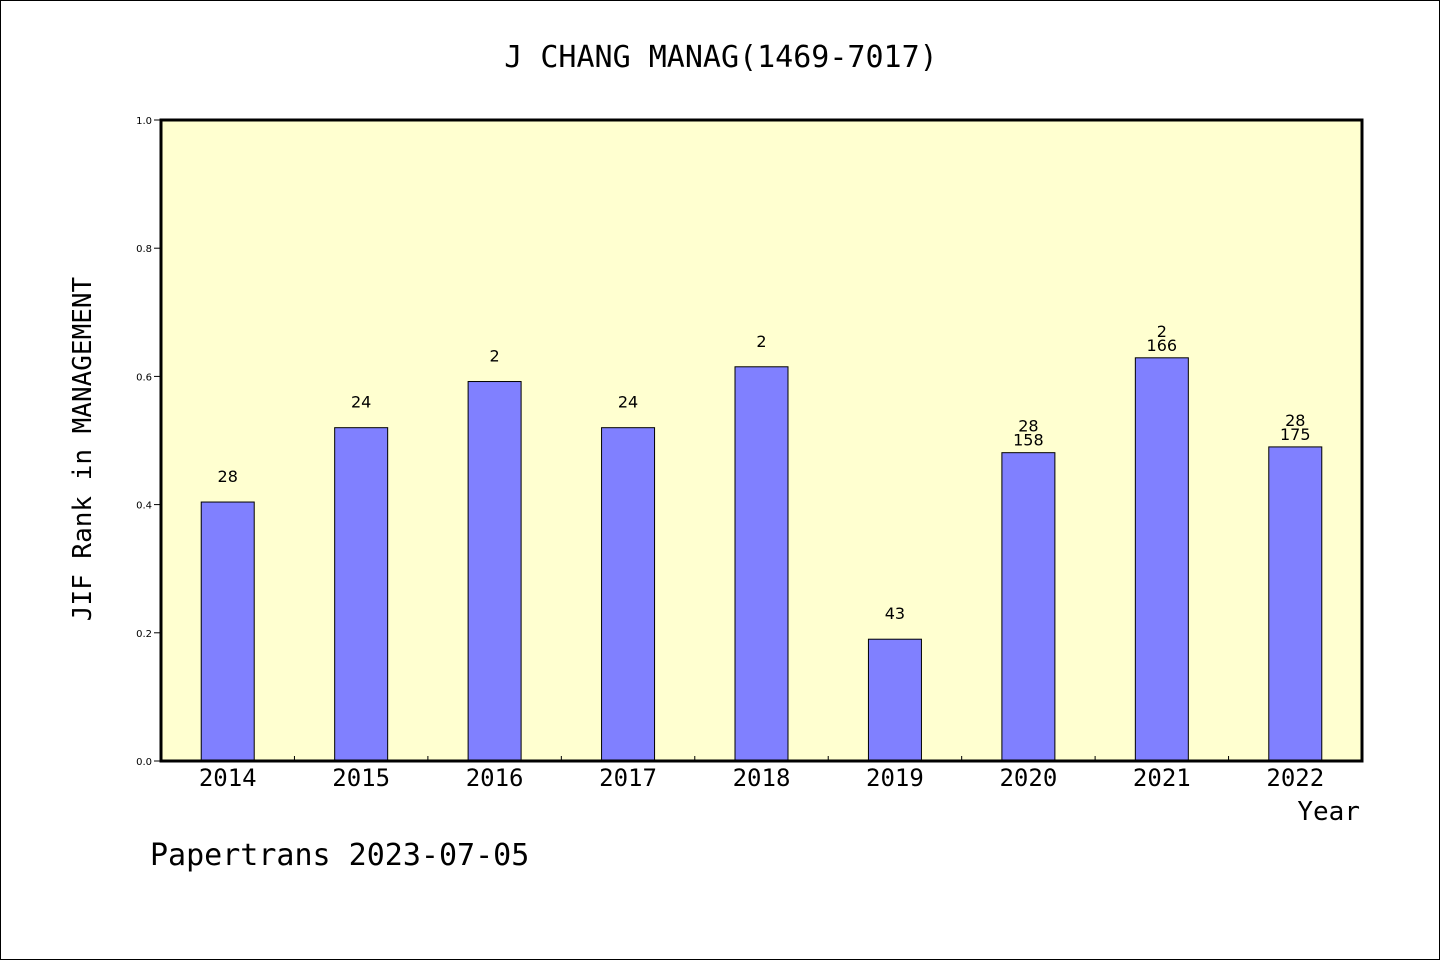  What do you see at coordinates (761, 341) in the screenshot?
I see `bar-label-2018-0: 2` at bounding box center [761, 341].